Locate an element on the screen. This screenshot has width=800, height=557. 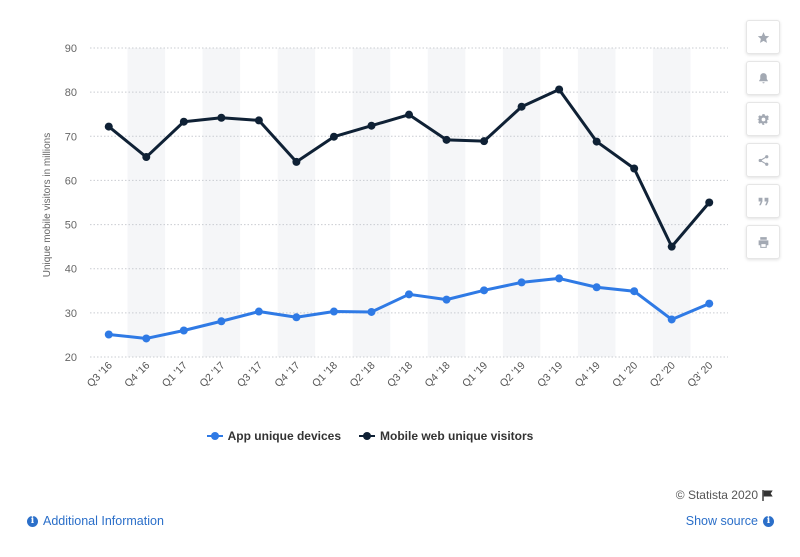
x-tick-label: Q2 '18 is located at coordinates (362, 375).